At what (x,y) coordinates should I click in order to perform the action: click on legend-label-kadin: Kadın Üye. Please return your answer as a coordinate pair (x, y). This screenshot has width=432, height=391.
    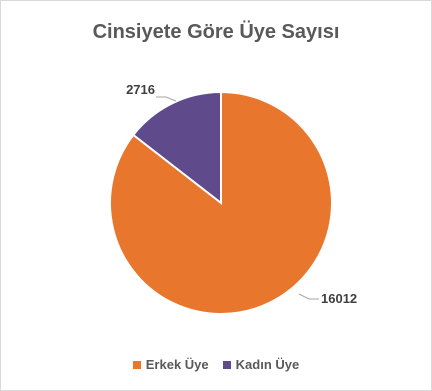
    Looking at the image, I should click on (267, 364).